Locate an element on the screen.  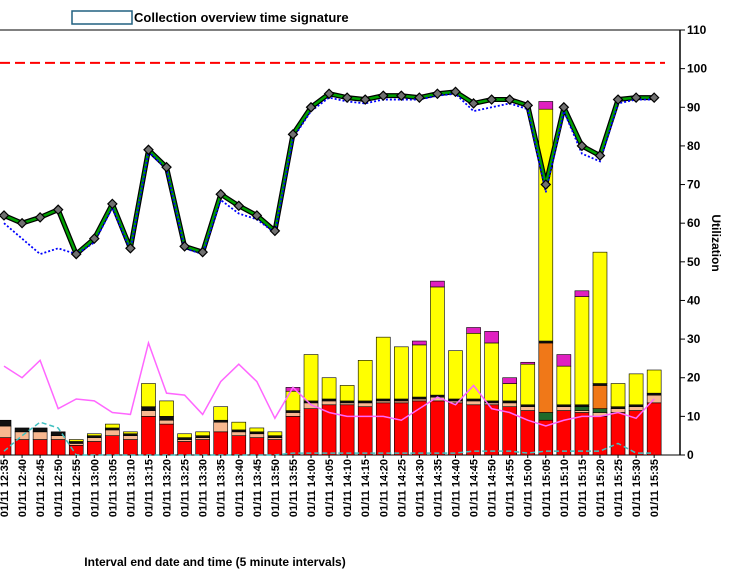
y-tick-label: 50 is located at coordinates (694, 262).